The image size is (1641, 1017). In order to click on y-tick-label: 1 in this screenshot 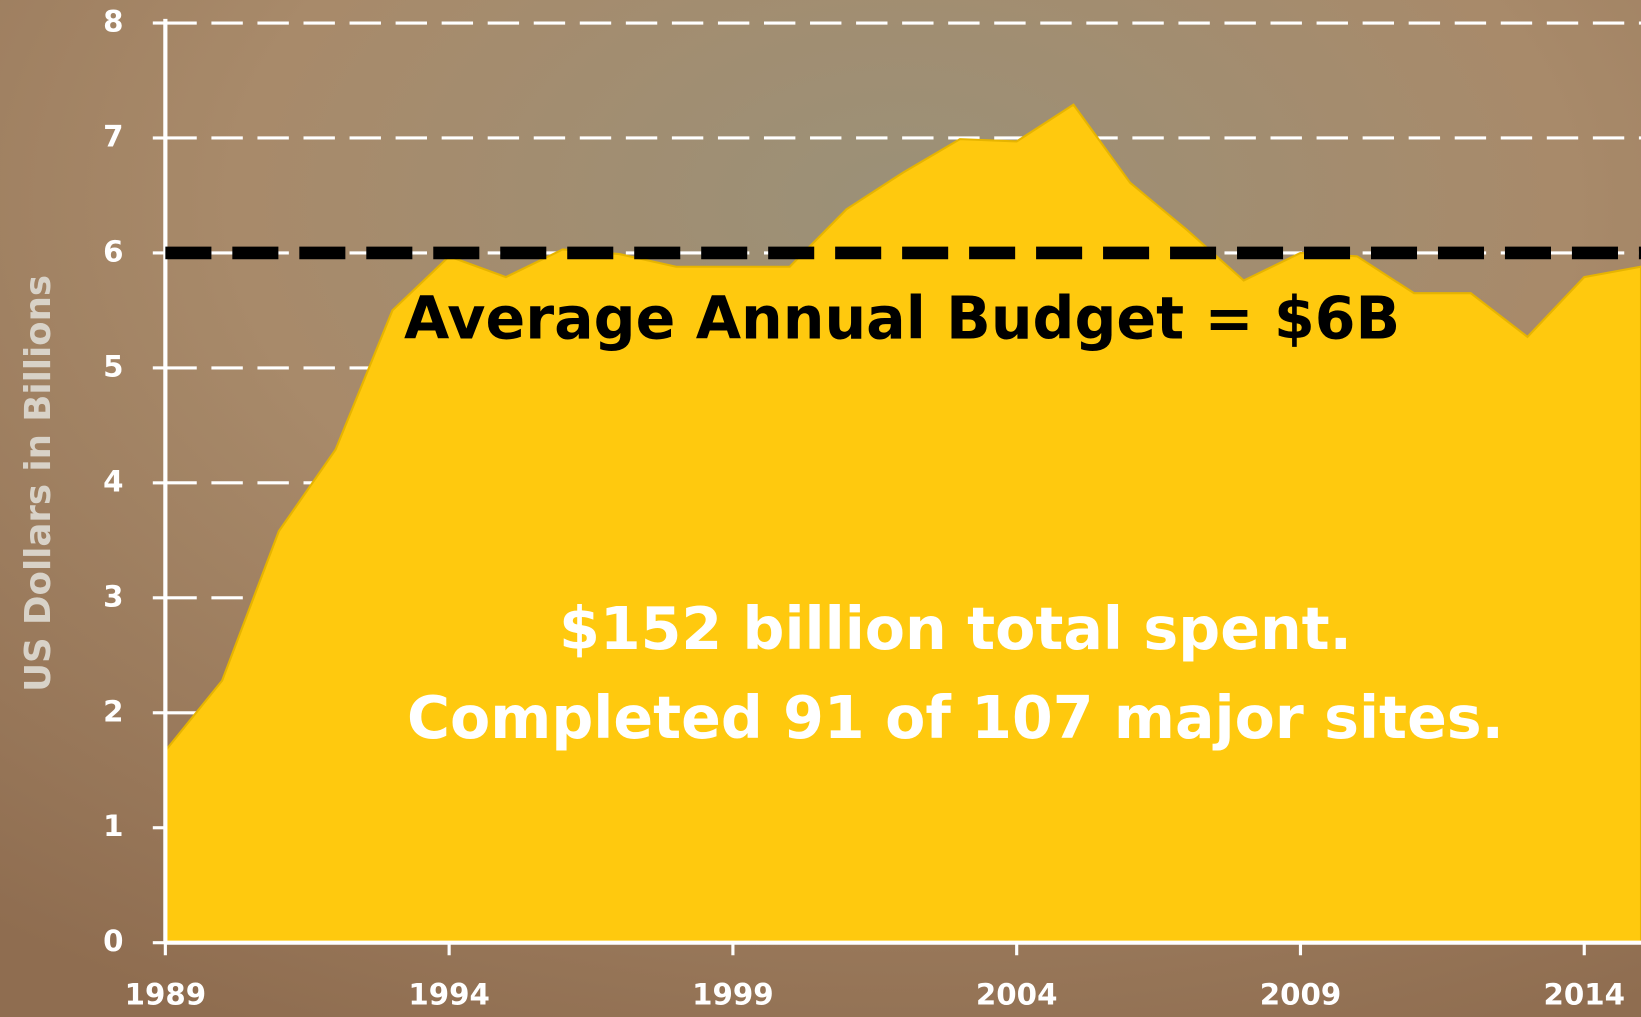, I will do `click(113, 826)`.